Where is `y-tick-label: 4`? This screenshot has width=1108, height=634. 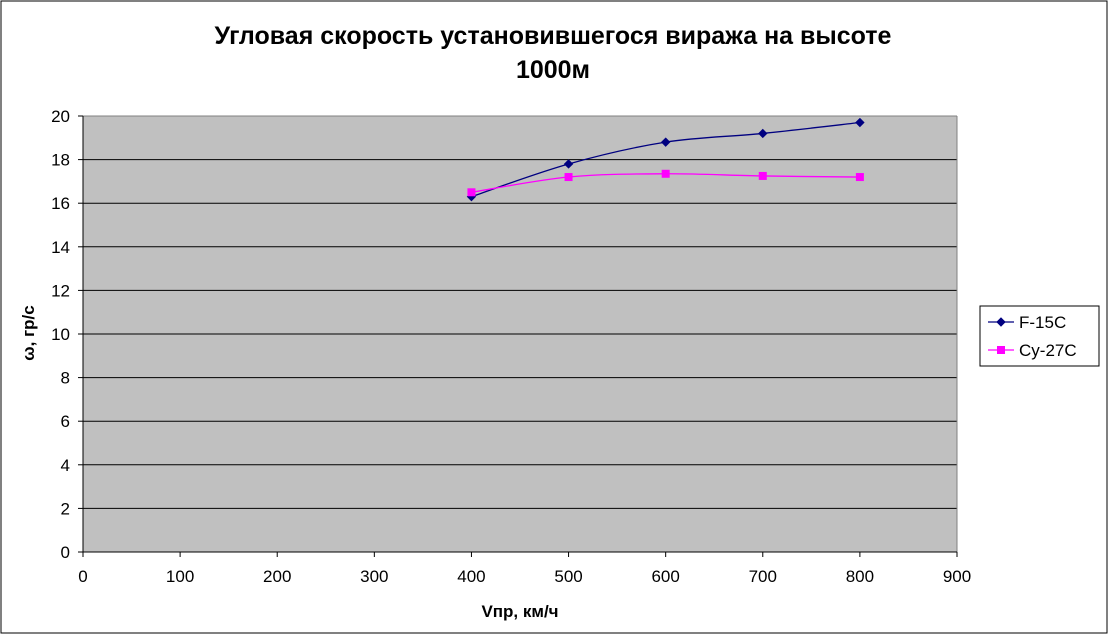
y-tick-label: 4 is located at coordinates (65, 465).